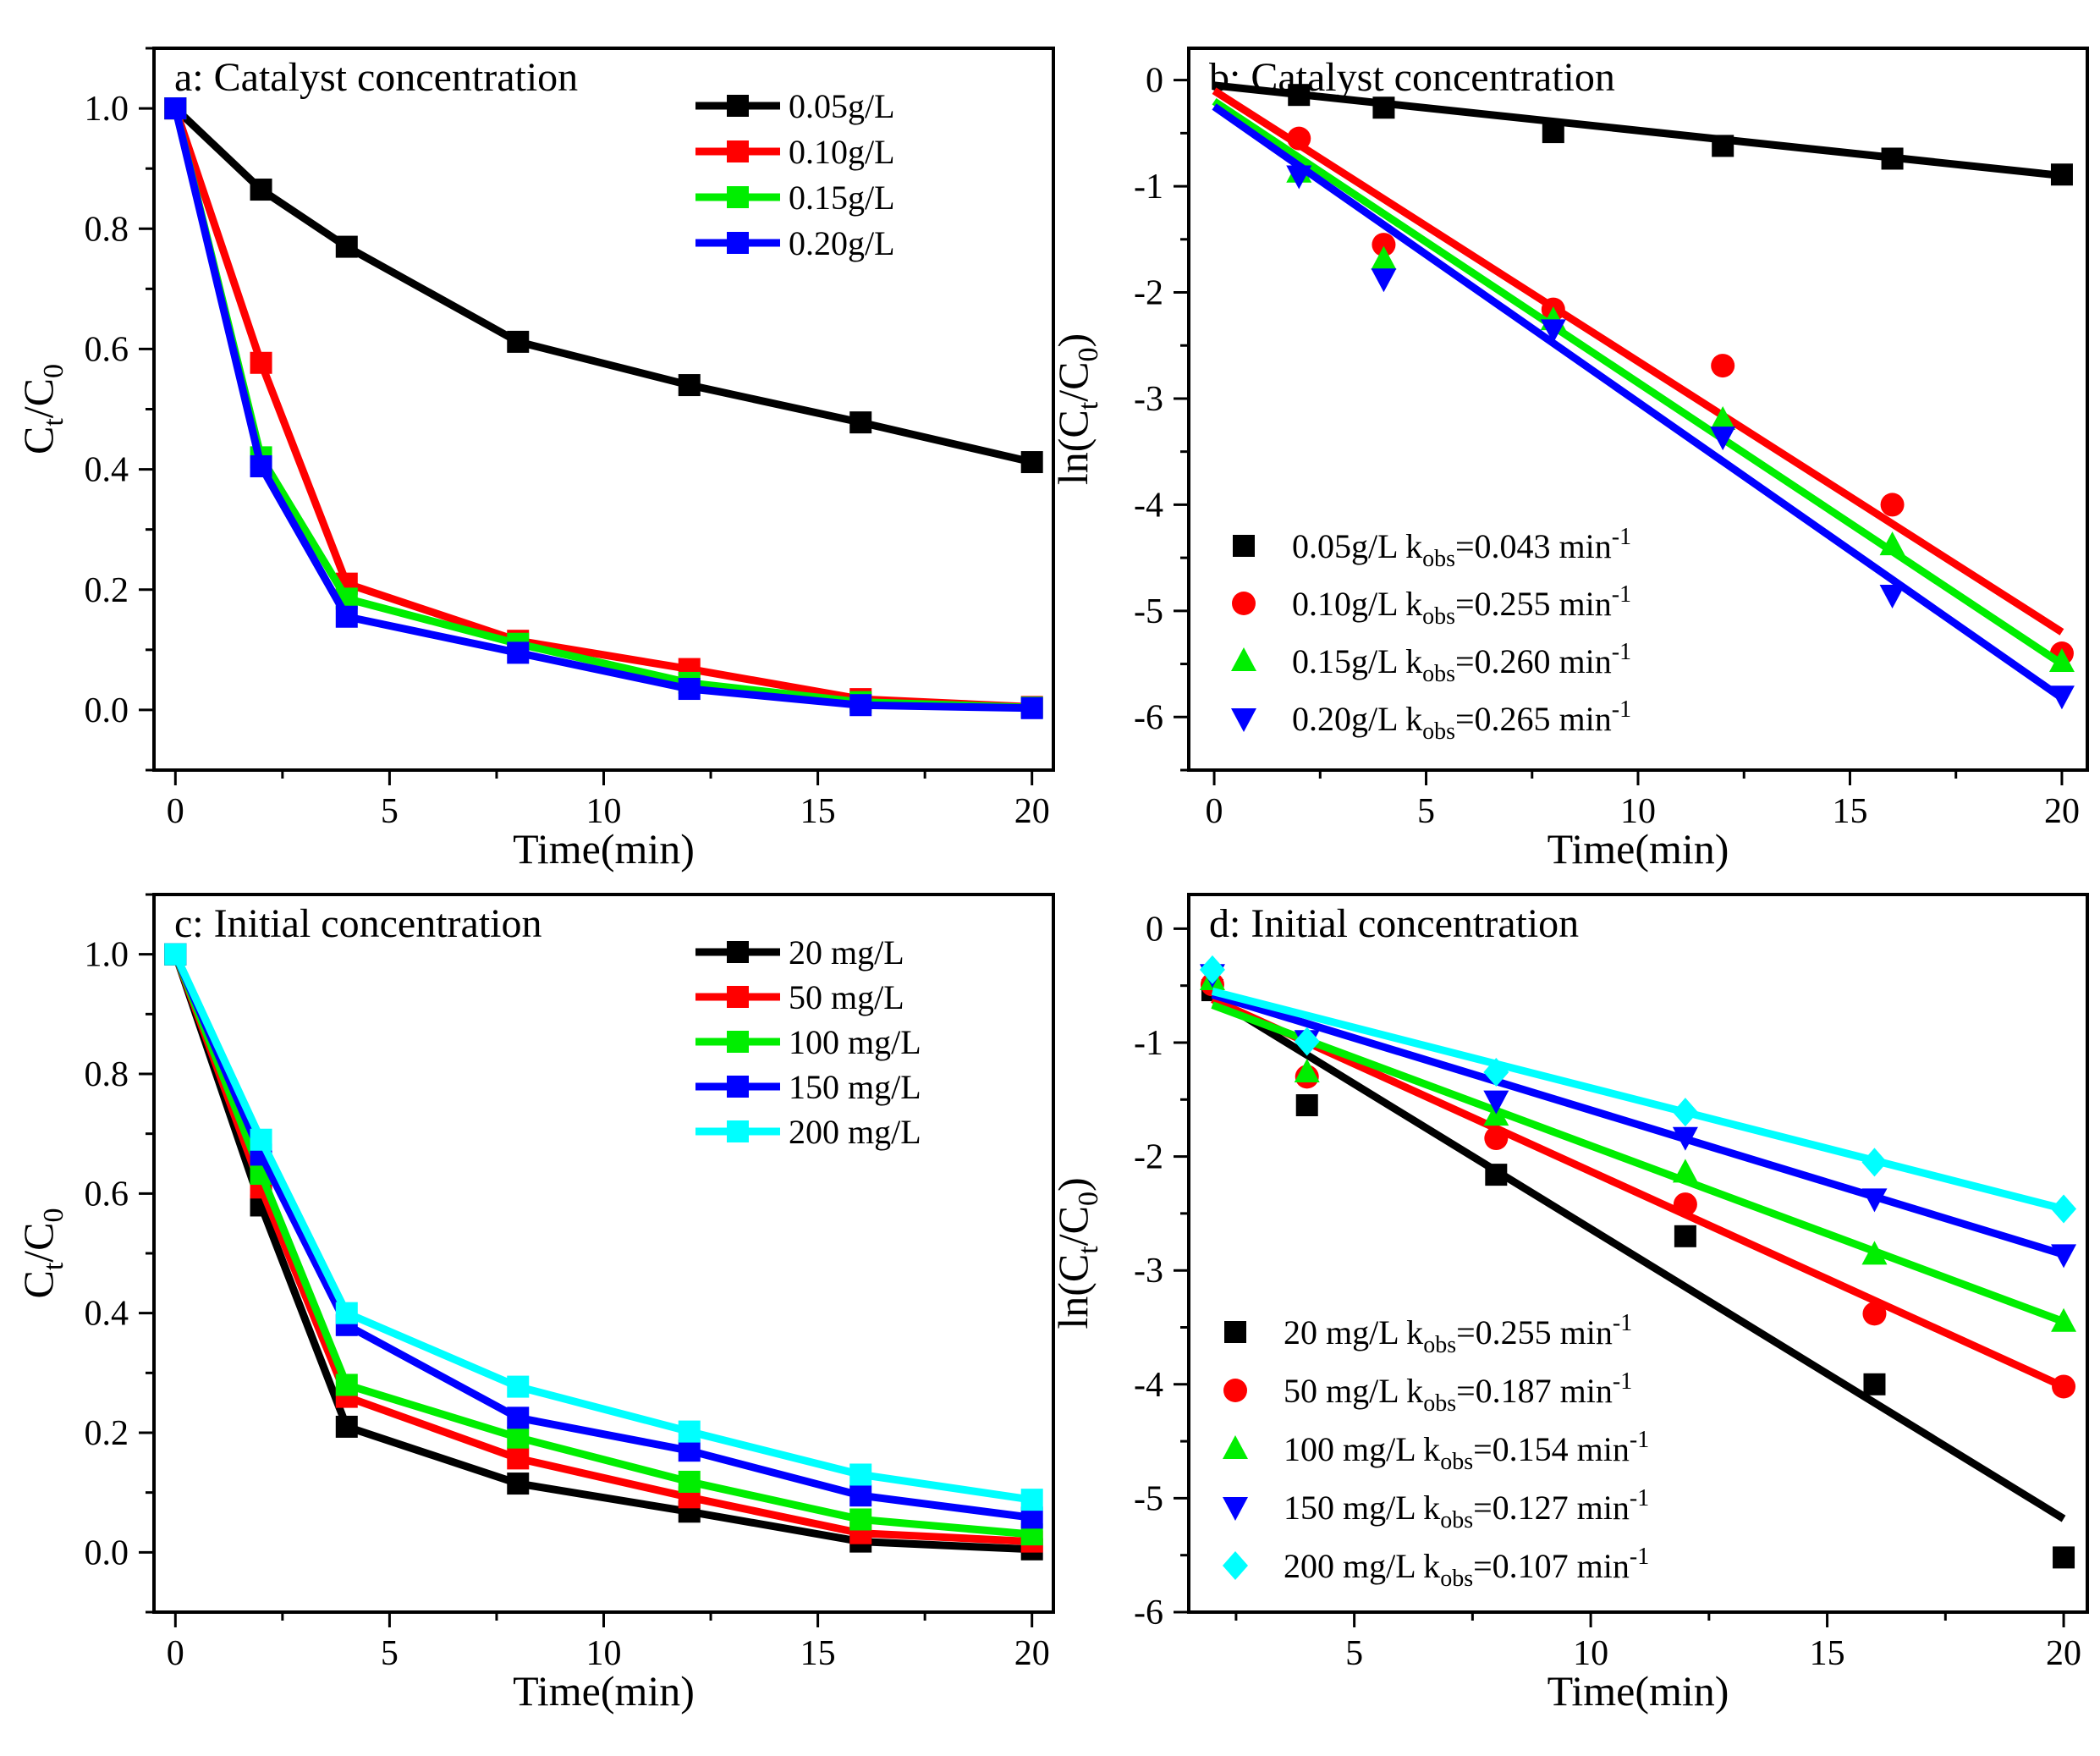  What do you see at coordinates (390, 811) in the screenshot?
I see `x-tick-label: 5` at bounding box center [390, 811].